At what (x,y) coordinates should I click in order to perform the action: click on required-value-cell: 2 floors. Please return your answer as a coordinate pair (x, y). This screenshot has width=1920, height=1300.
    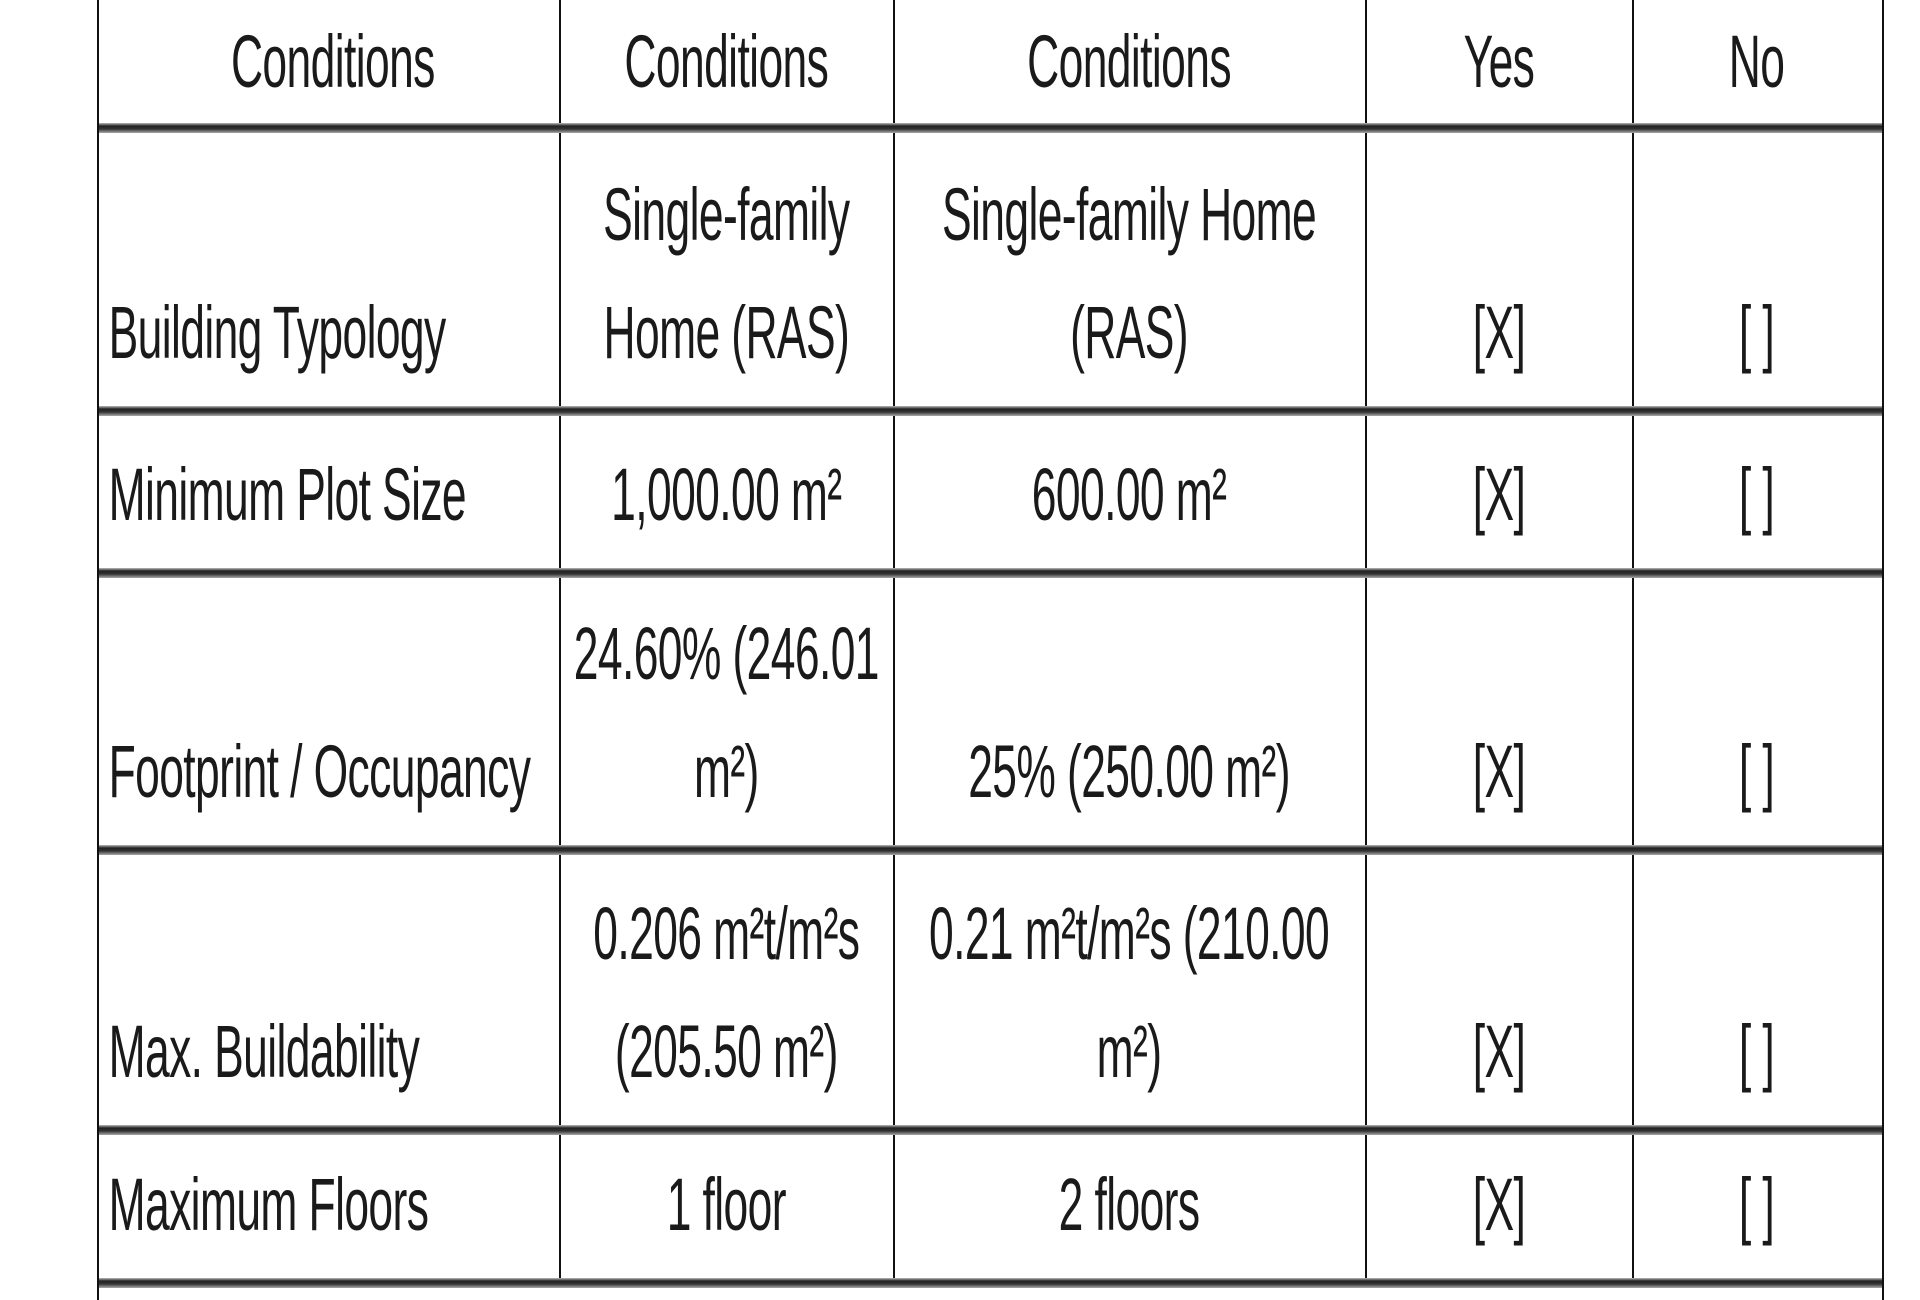
    Looking at the image, I should click on (1131, 1206).